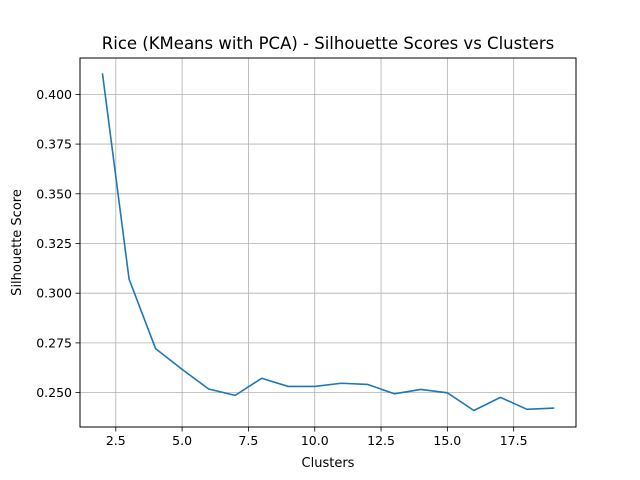  What do you see at coordinates (54, 392) in the screenshot?
I see `y-tick-label: 0.250` at bounding box center [54, 392].